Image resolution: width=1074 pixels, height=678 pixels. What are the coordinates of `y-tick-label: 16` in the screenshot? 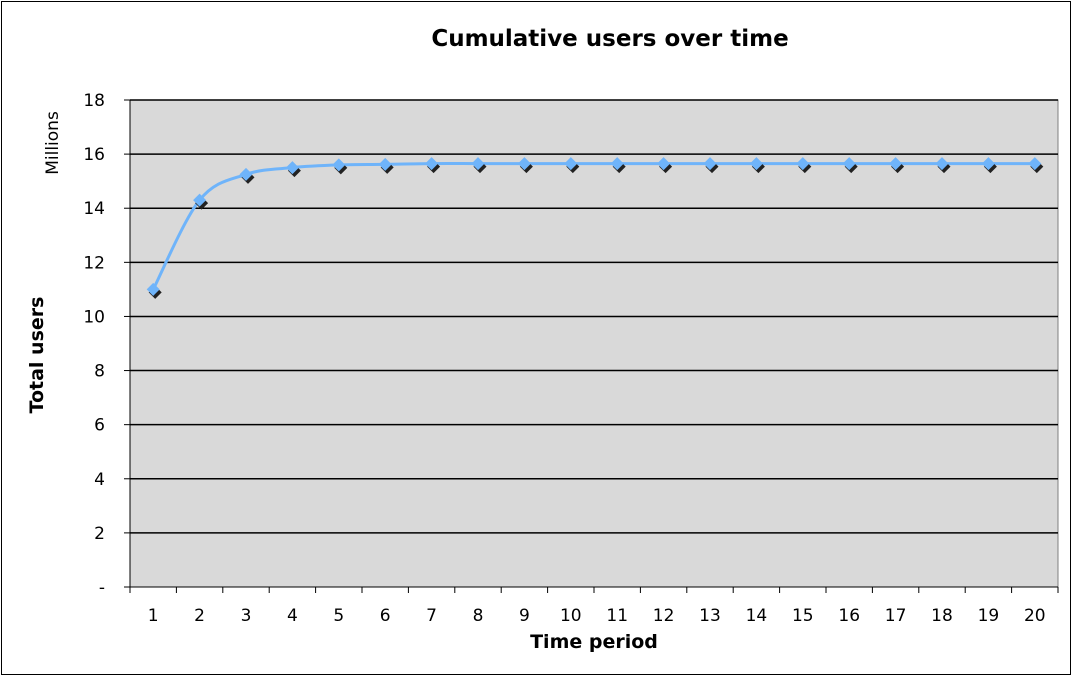 It's located at (94, 155).